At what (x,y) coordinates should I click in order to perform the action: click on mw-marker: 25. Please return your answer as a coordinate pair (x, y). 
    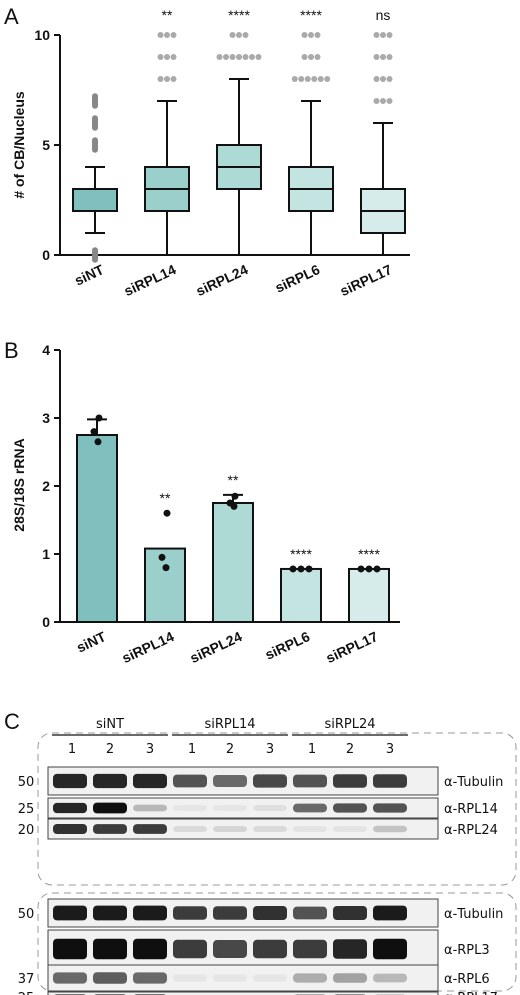
    Looking at the image, I should click on (26, 809).